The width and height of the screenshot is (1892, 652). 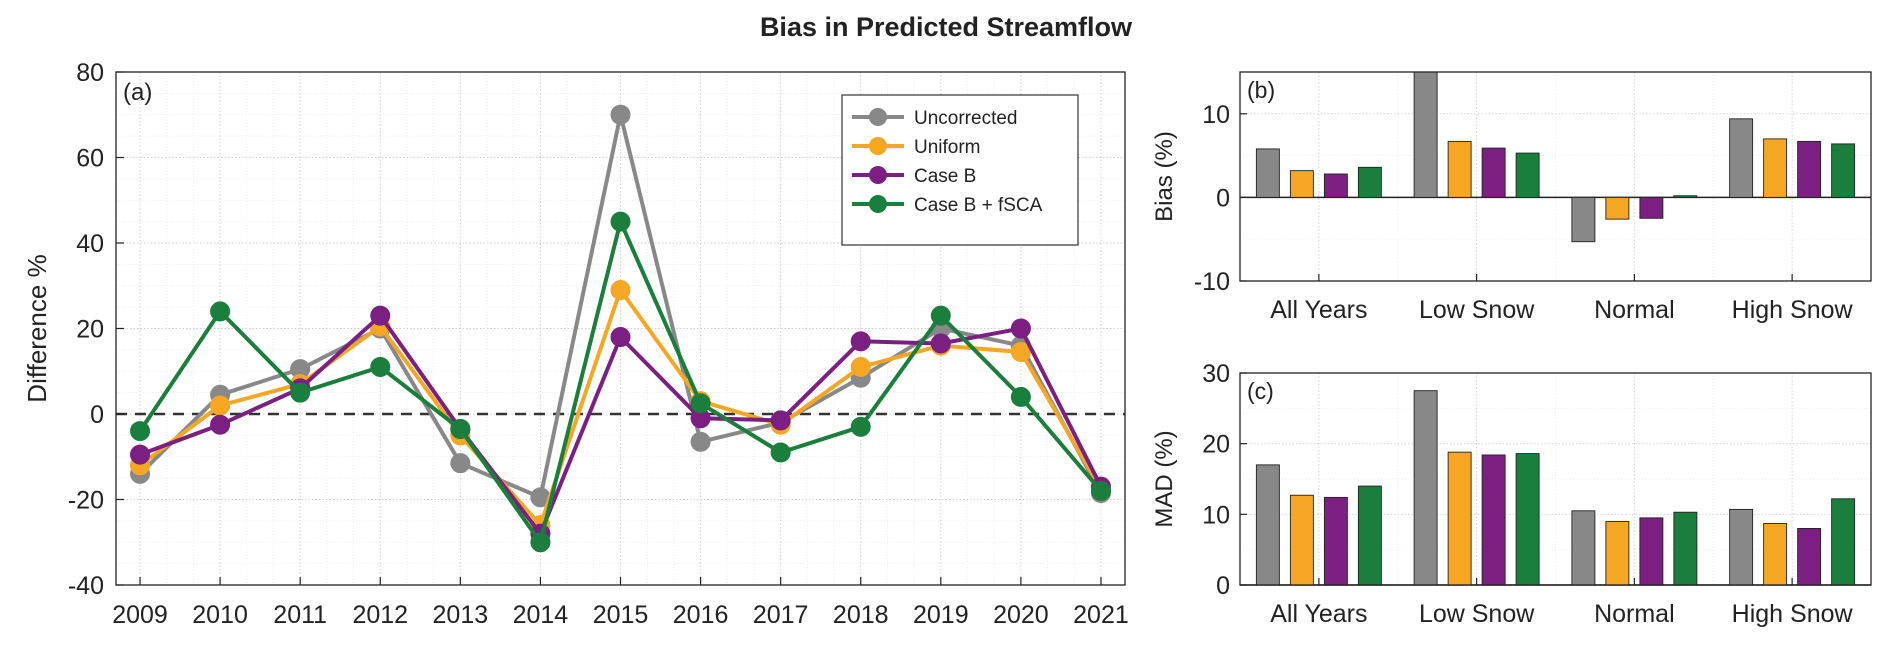 I want to click on x-tick-label: 2014, so click(x=541, y=615).